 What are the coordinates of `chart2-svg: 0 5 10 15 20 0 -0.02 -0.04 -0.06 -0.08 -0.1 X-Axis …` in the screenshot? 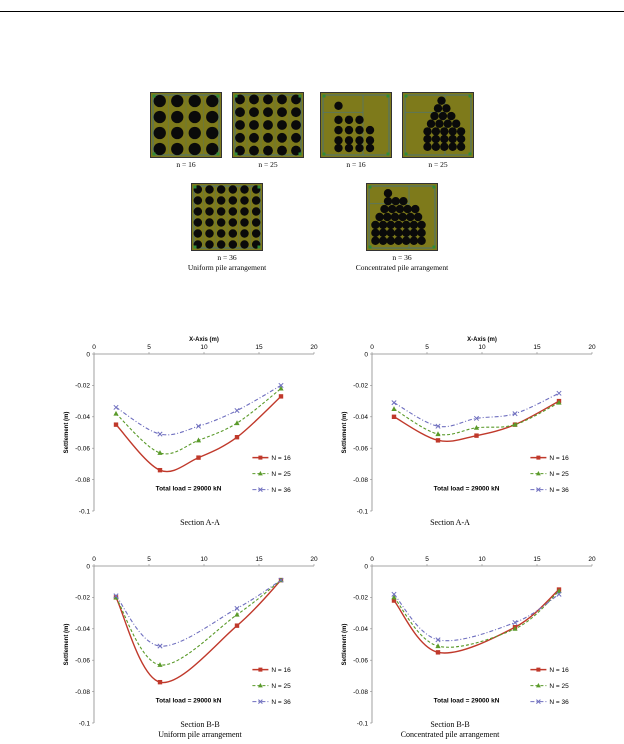 It's located at (469, 426).